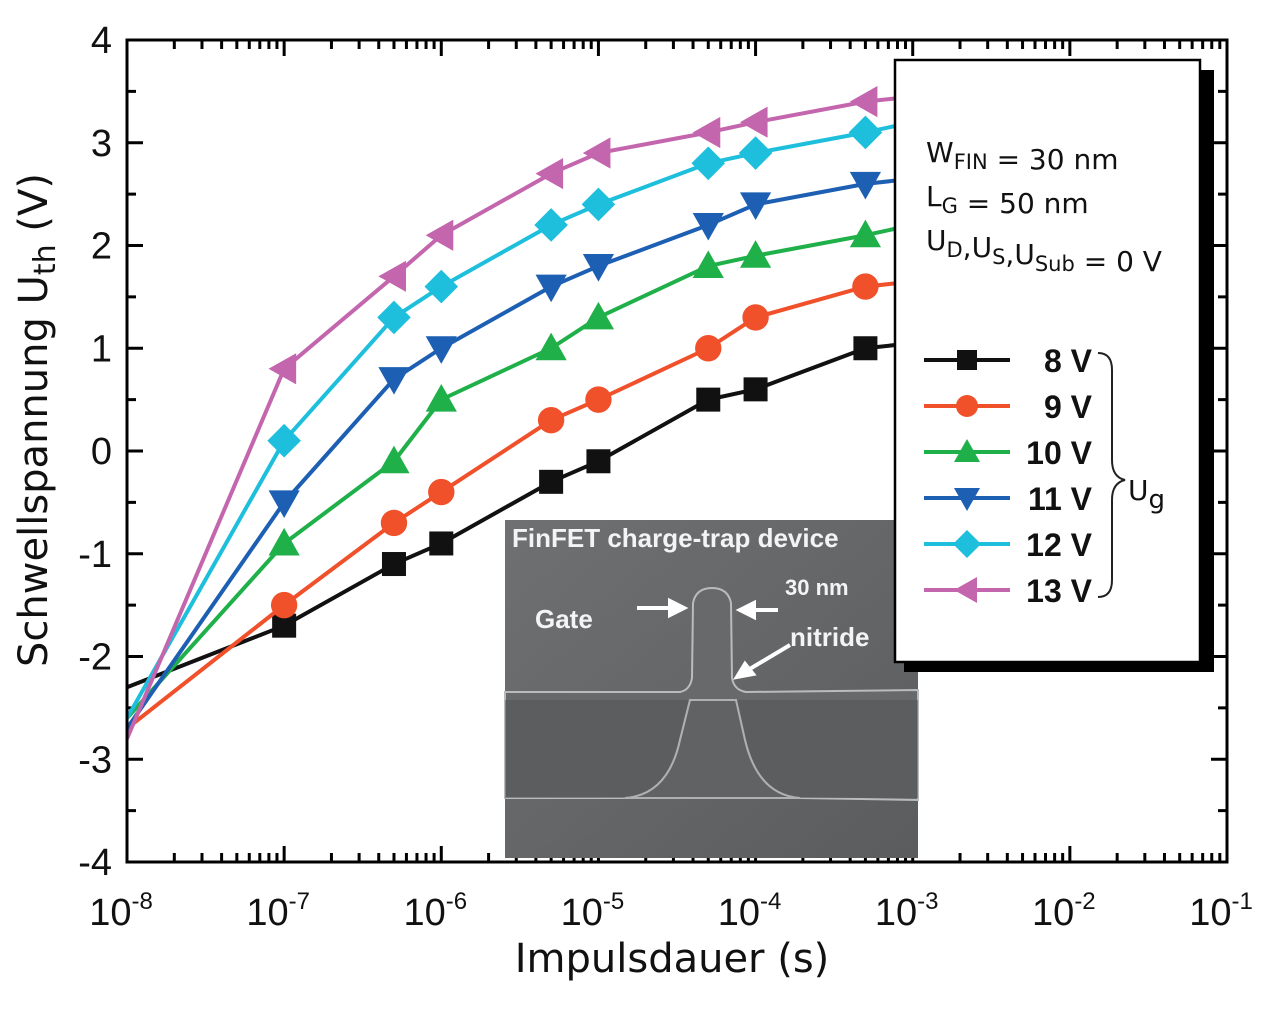  I want to click on y-tick-label: -2, so click(95, 658).